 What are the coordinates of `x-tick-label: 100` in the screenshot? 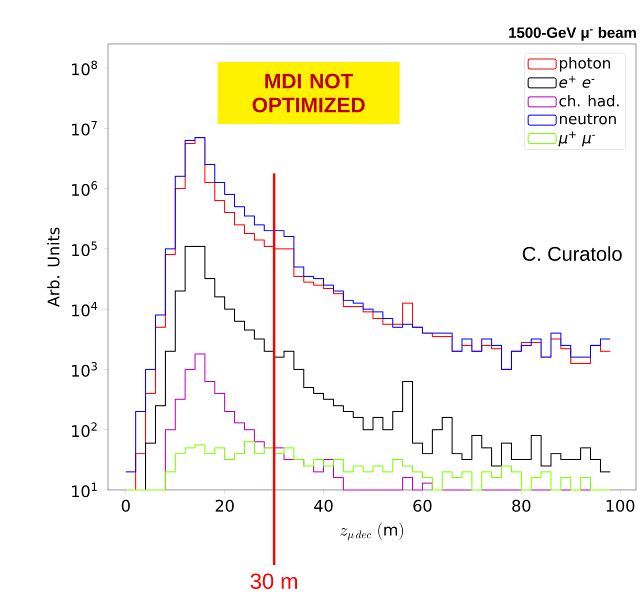 It's located at (620, 506).